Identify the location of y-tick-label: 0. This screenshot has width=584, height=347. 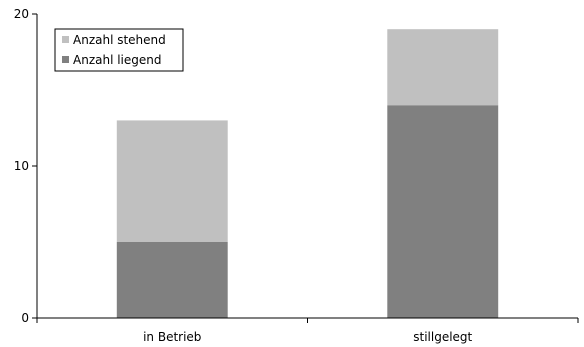
(25, 318).